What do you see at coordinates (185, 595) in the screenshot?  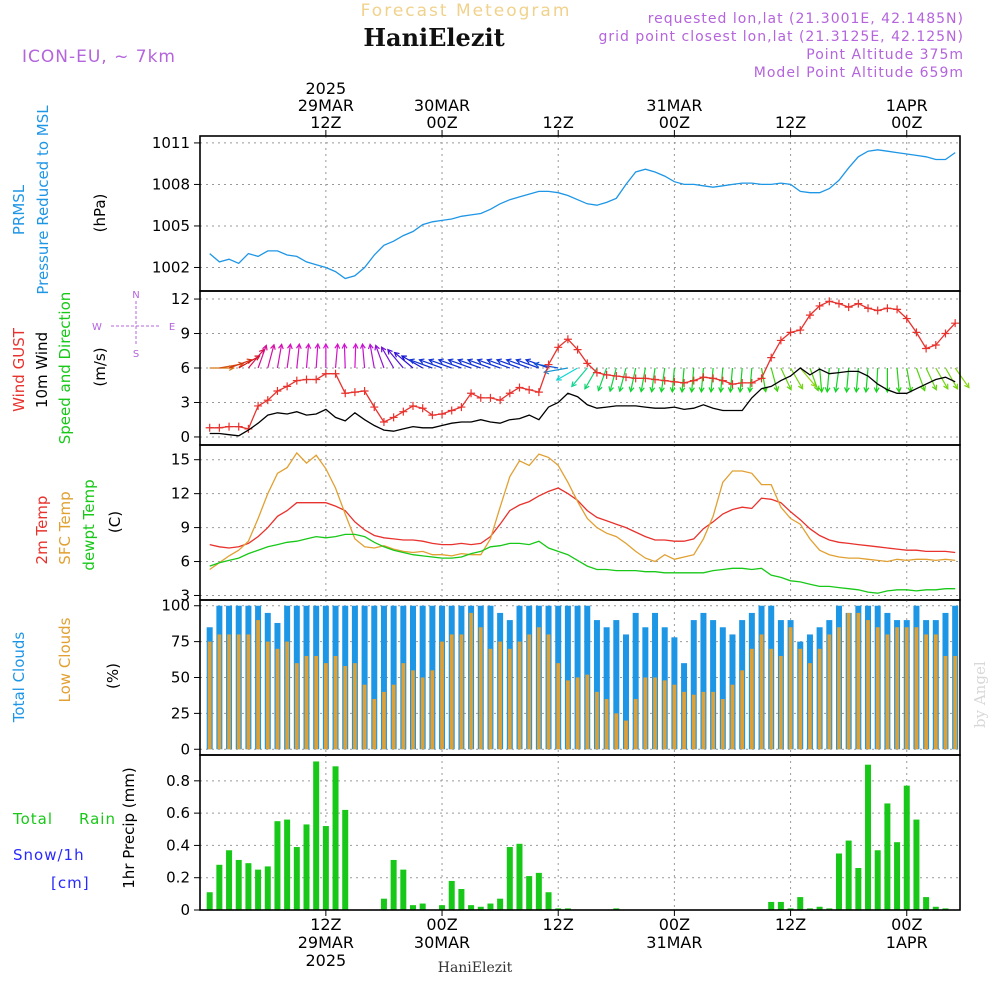 I see `temp-ytick-label: 3` at bounding box center [185, 595].